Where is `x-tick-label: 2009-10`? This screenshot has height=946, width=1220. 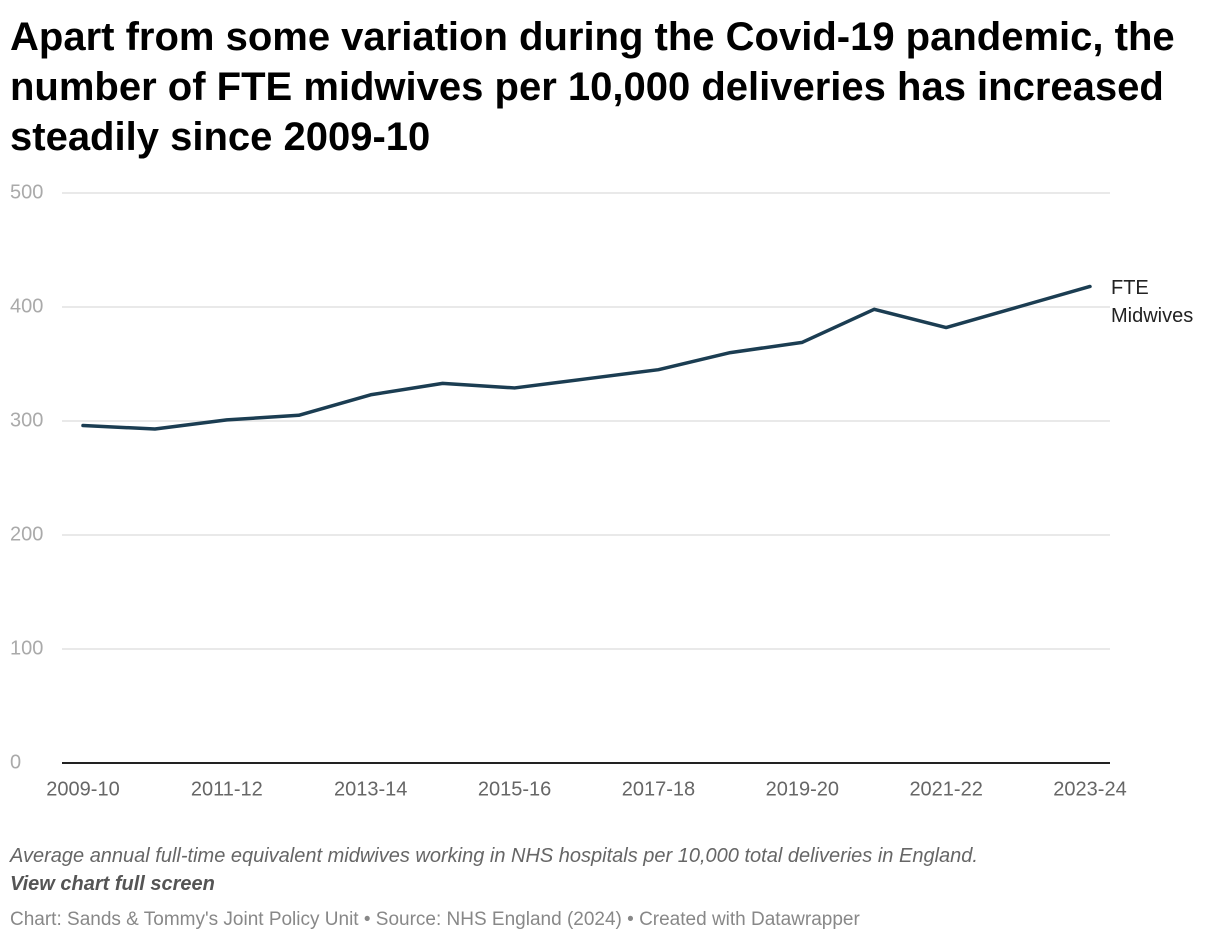
x-tick-label: 2009-10 is located at coordinates (82, 789).